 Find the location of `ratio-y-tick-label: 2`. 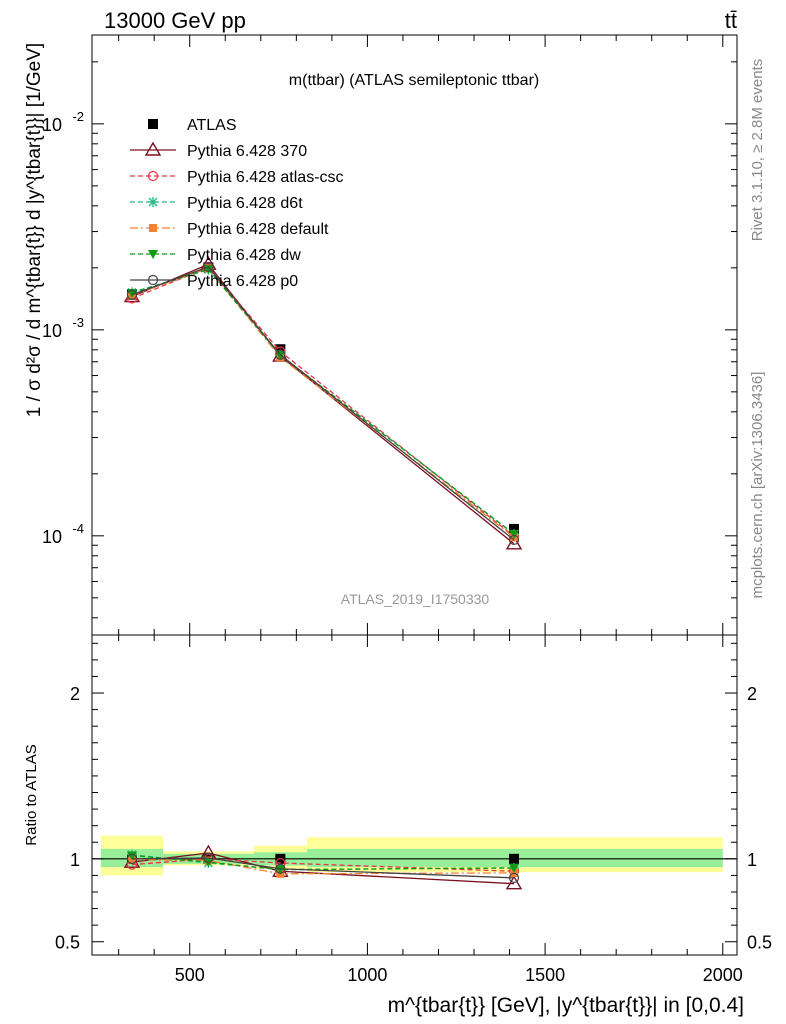

ratio-y-tick-label: 2 is located at coordinates (75, 694).